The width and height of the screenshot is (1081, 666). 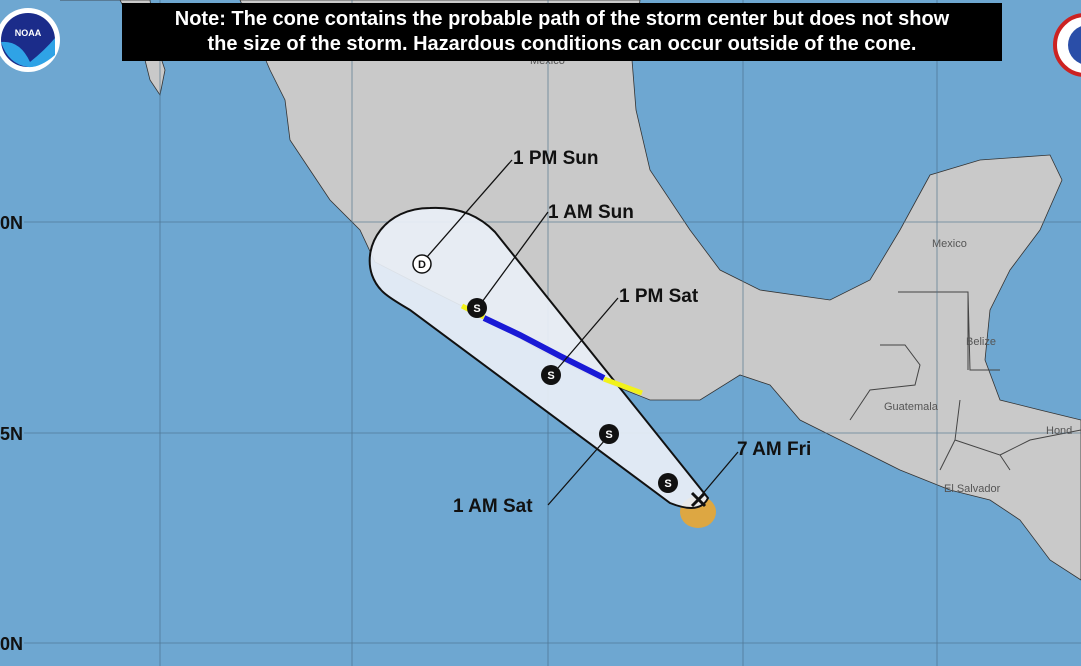 I want to click on country-label-guatemala: Guatemala, so click(x=911, y=407).